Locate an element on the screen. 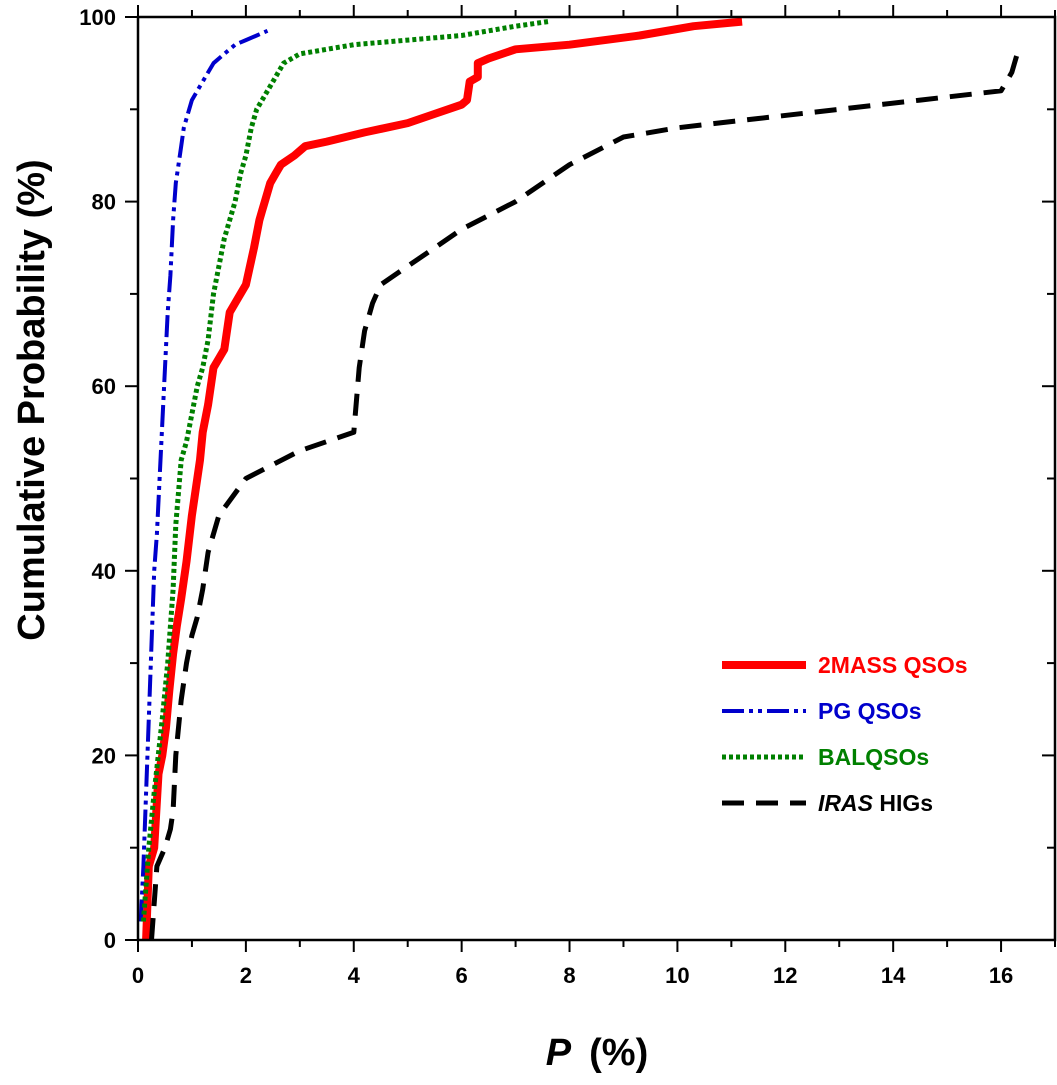 The width and height of the screenshot is (1057, 1085). legend-label-text: PG QSOs is located at coordinates (870, 711).